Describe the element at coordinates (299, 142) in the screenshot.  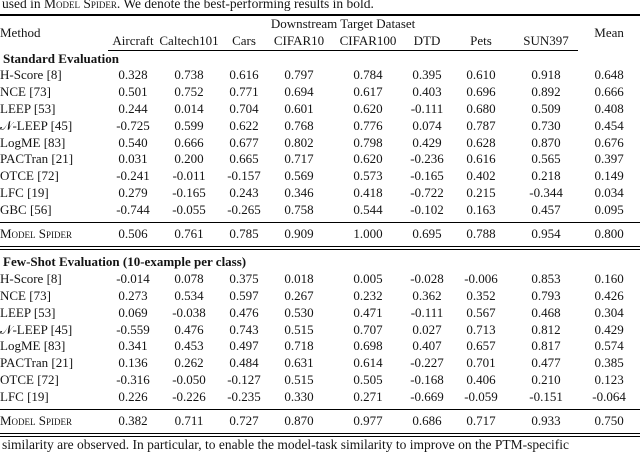
I see `value-cell: 0.802` at that location.